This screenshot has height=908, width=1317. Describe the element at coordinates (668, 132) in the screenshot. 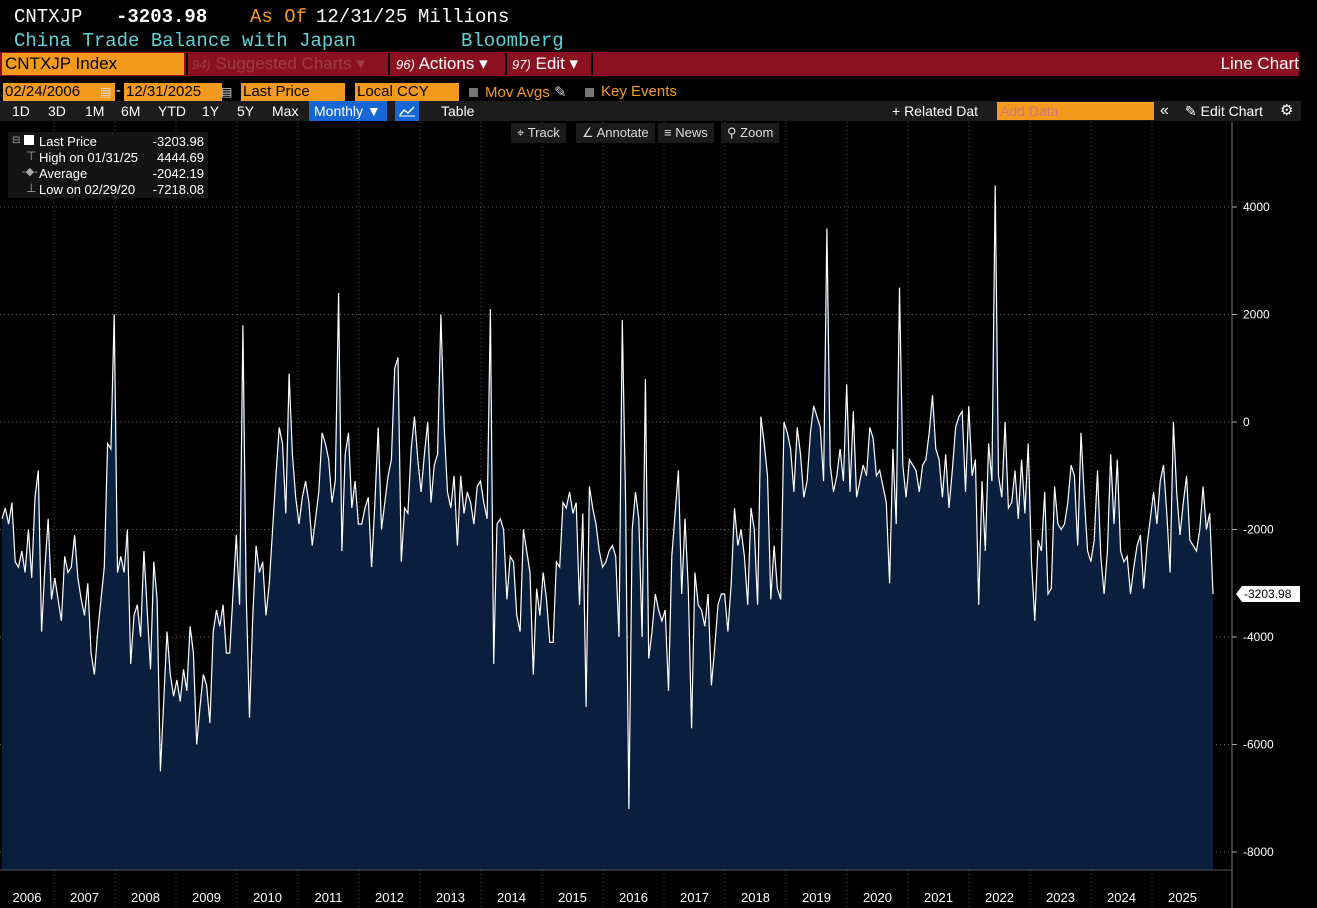

I see `news-icon: ≡` at that location.